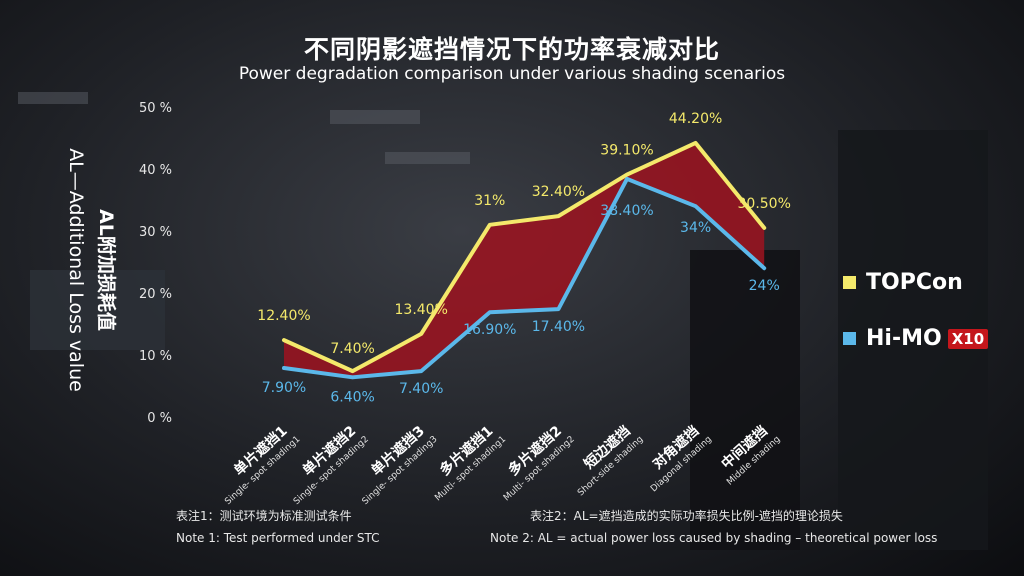 This screenshot has width=1024, height=576. Describe the element at coordinates (489, 330) in the screenshot. I see `data-label-himo: 16.90%` at that location.